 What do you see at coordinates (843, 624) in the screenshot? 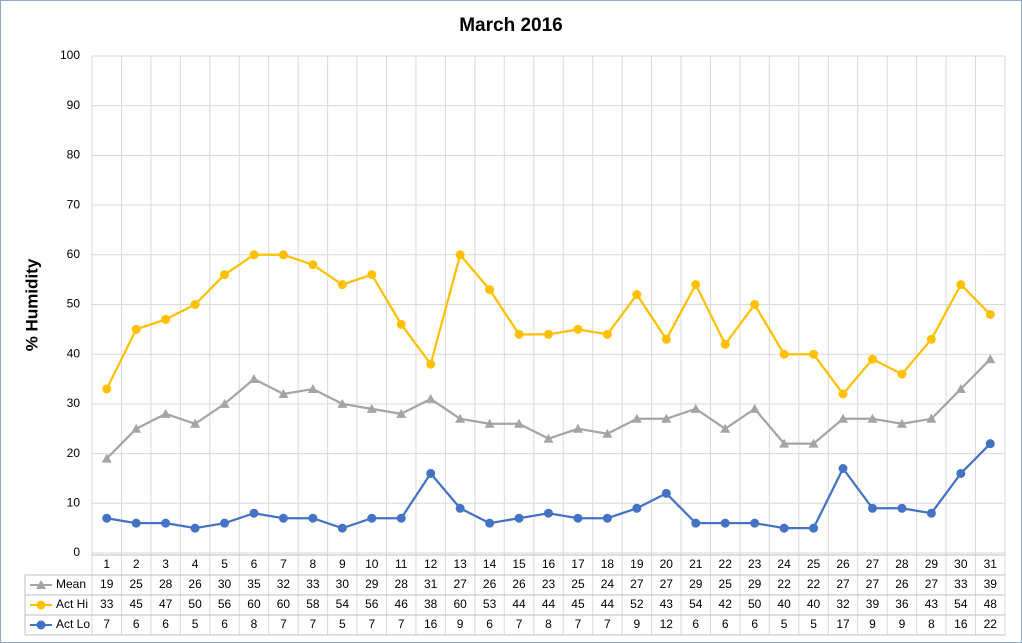
I see `table-value: 17` at bounding box center [843, 624].